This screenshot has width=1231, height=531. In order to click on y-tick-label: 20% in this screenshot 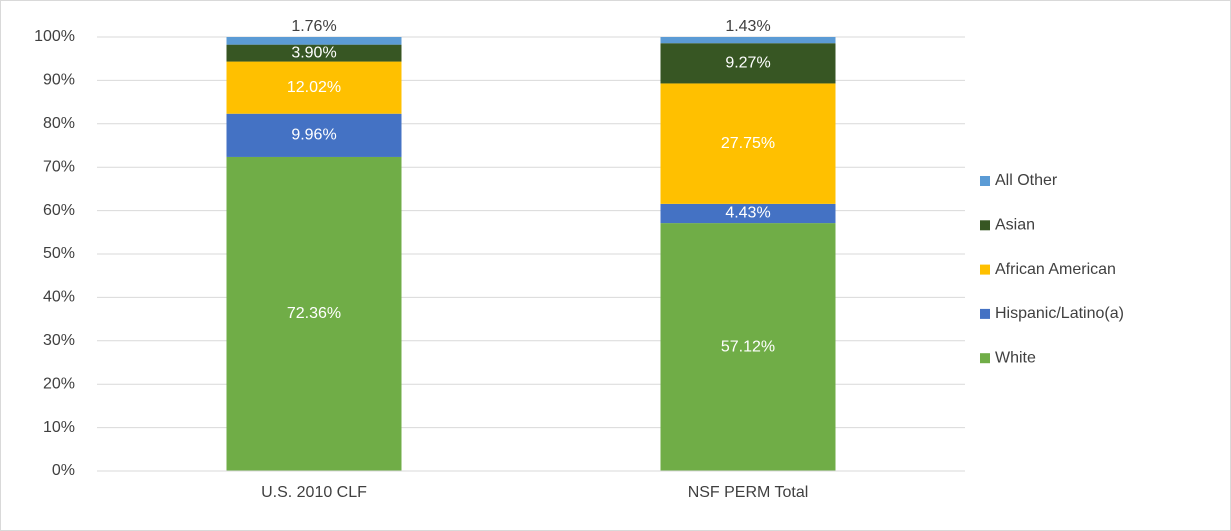, I will do `click(59, 383)`.